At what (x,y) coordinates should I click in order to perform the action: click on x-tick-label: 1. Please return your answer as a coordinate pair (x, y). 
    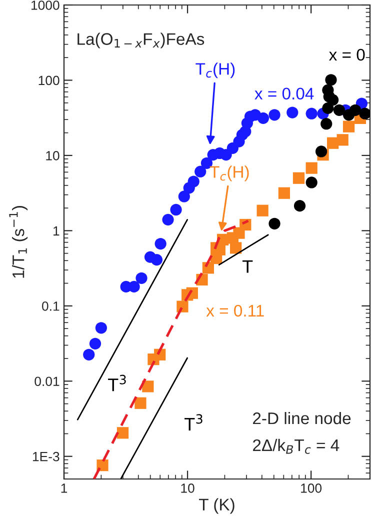
    Looking at the image, I should click on (64, 488).